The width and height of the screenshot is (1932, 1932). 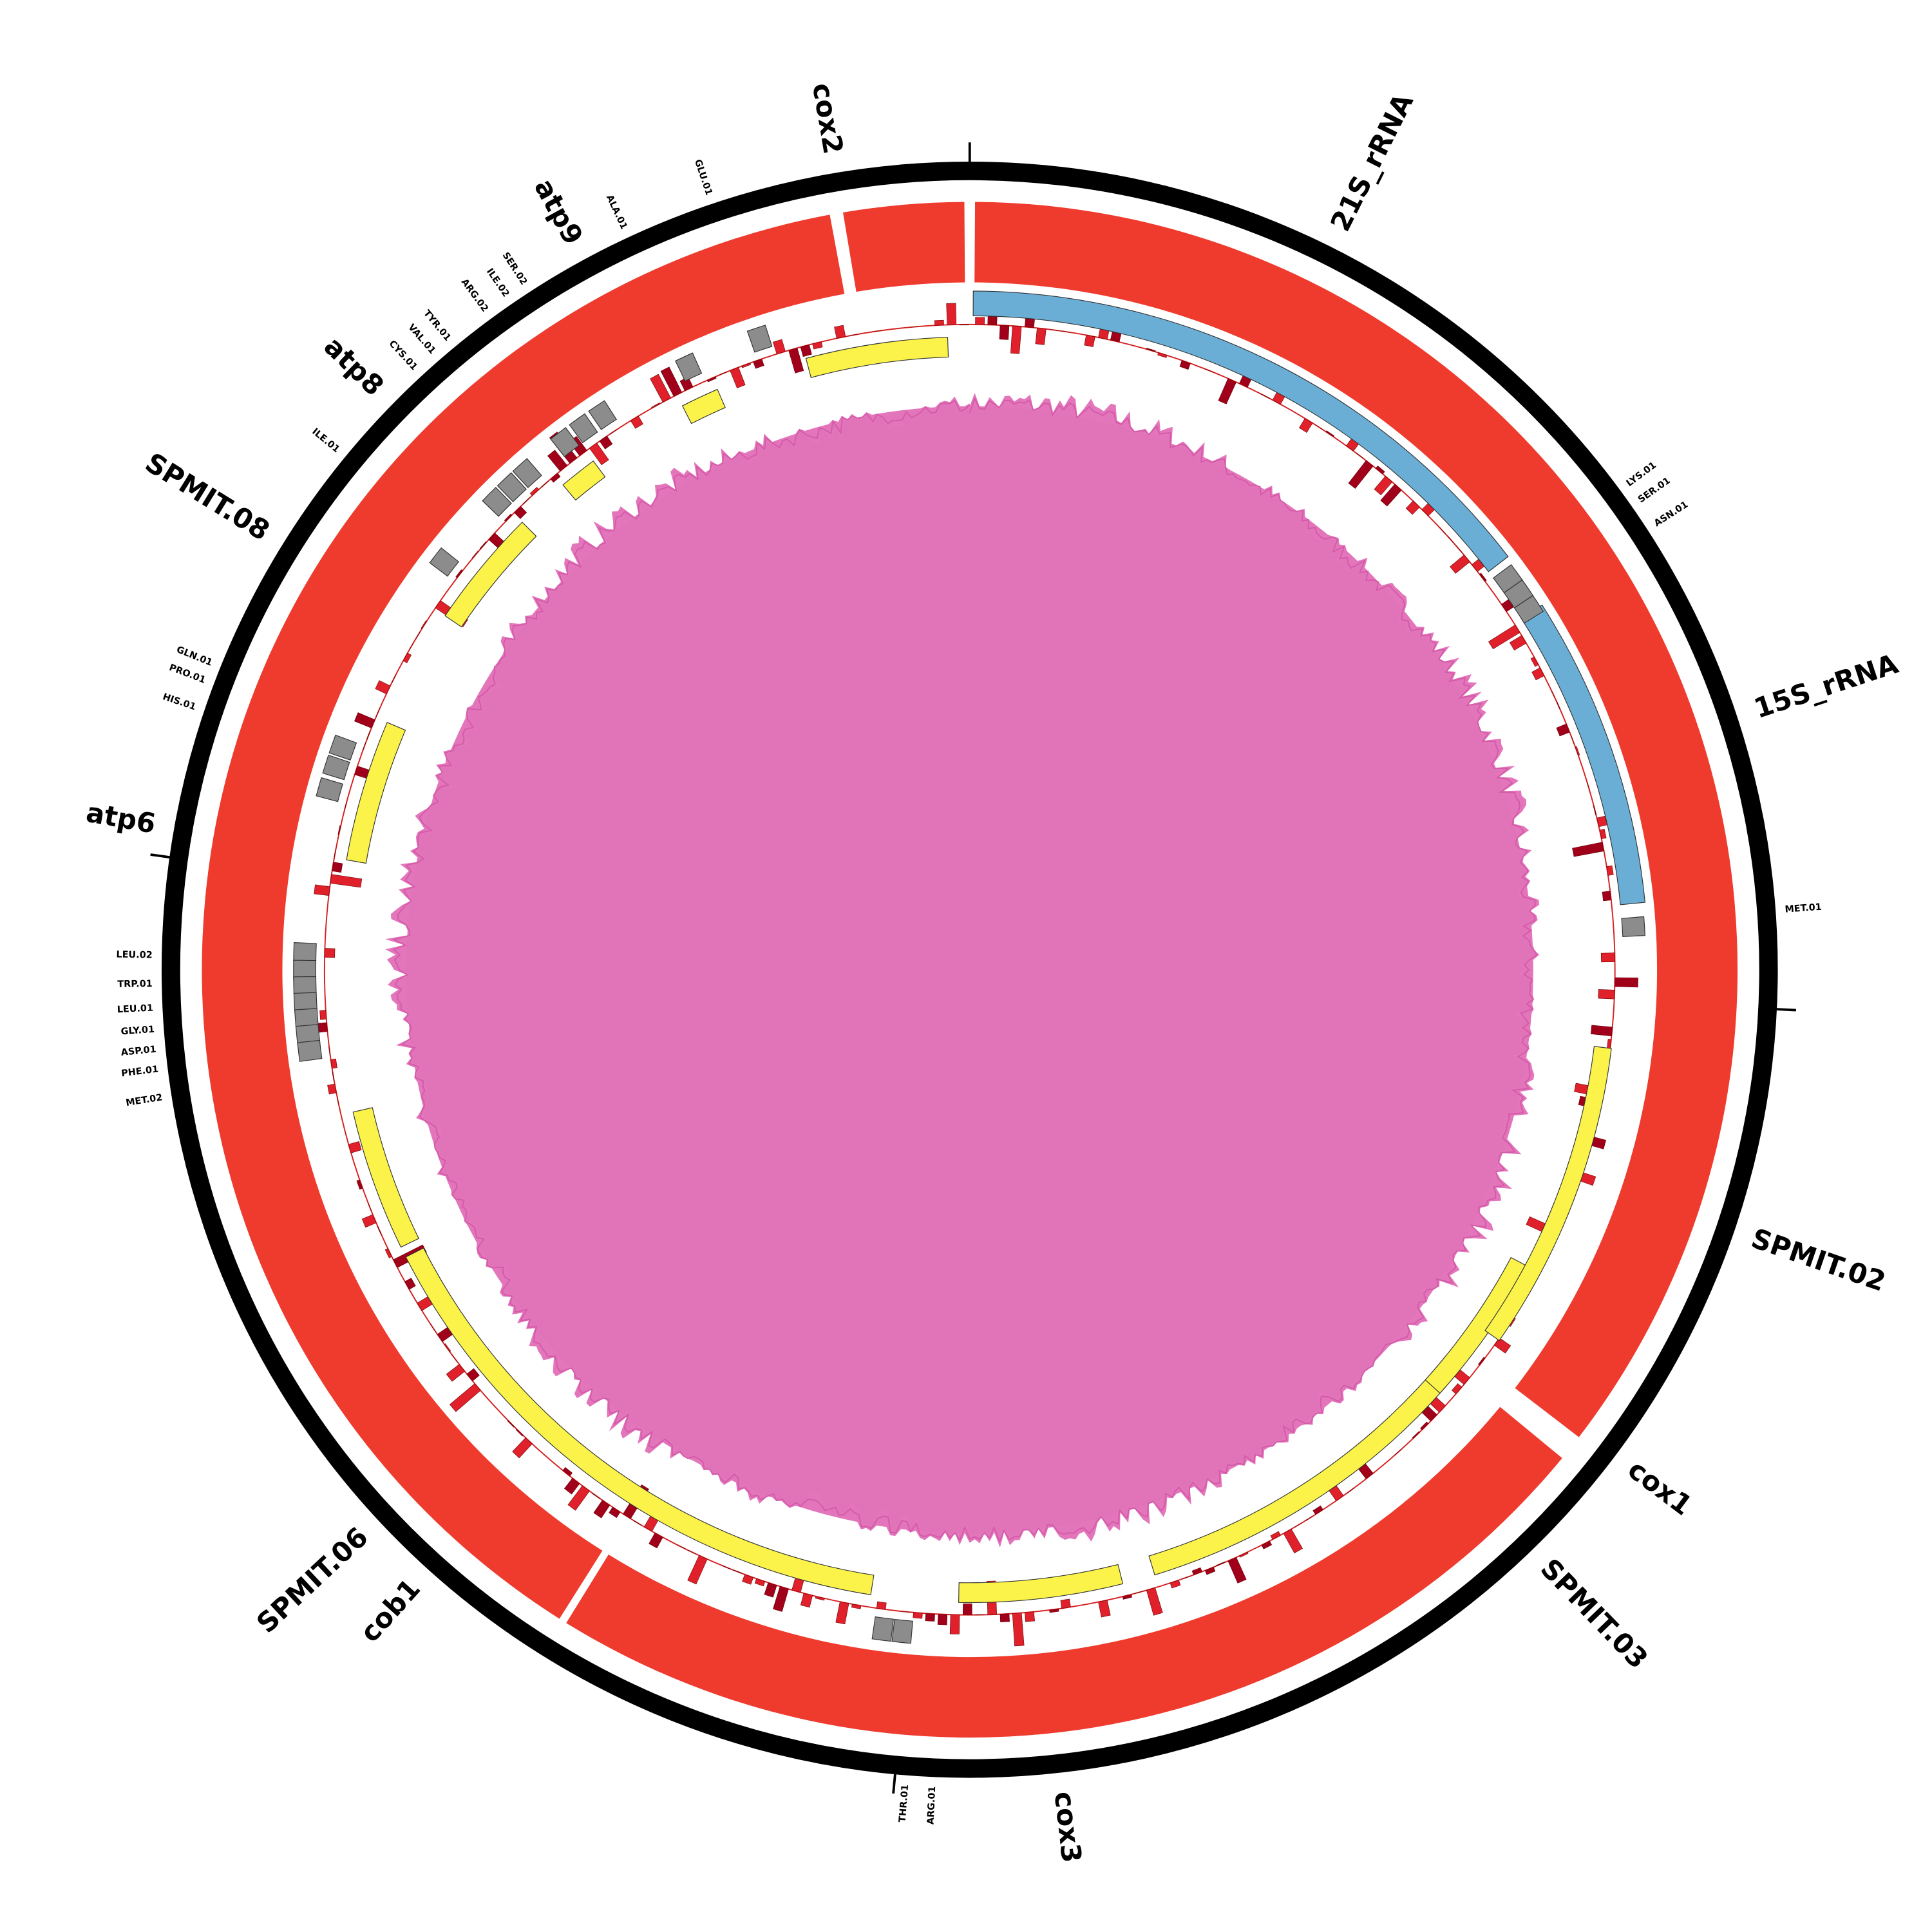 I want to click on rrna-block, so click(x=1583, y=754).